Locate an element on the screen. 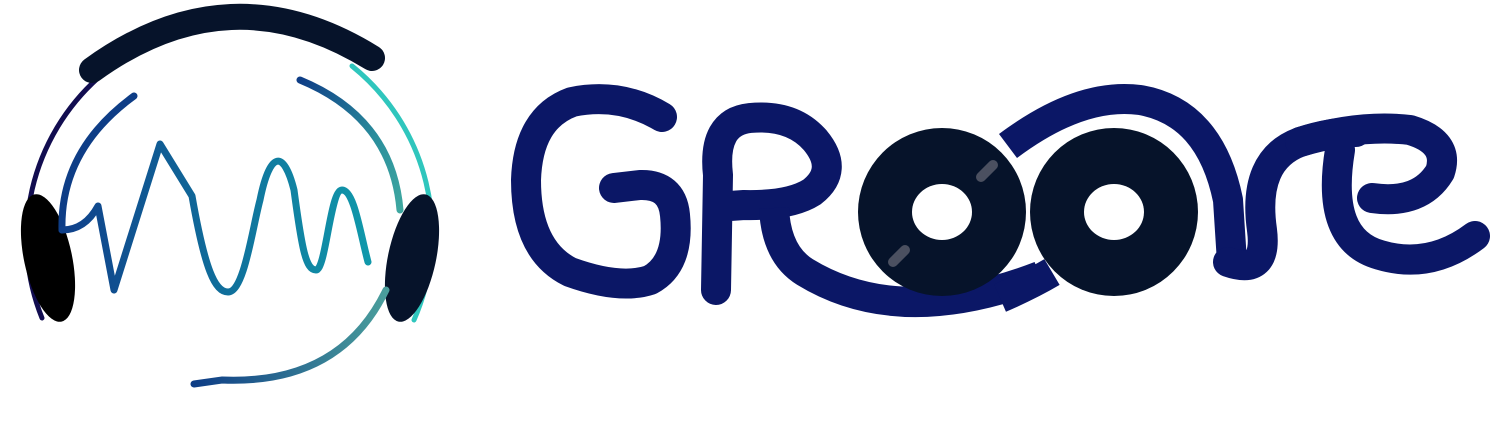 This screenshot has height=431, width=1490. vinyl-record-icon is located at coordinates (942, 212).